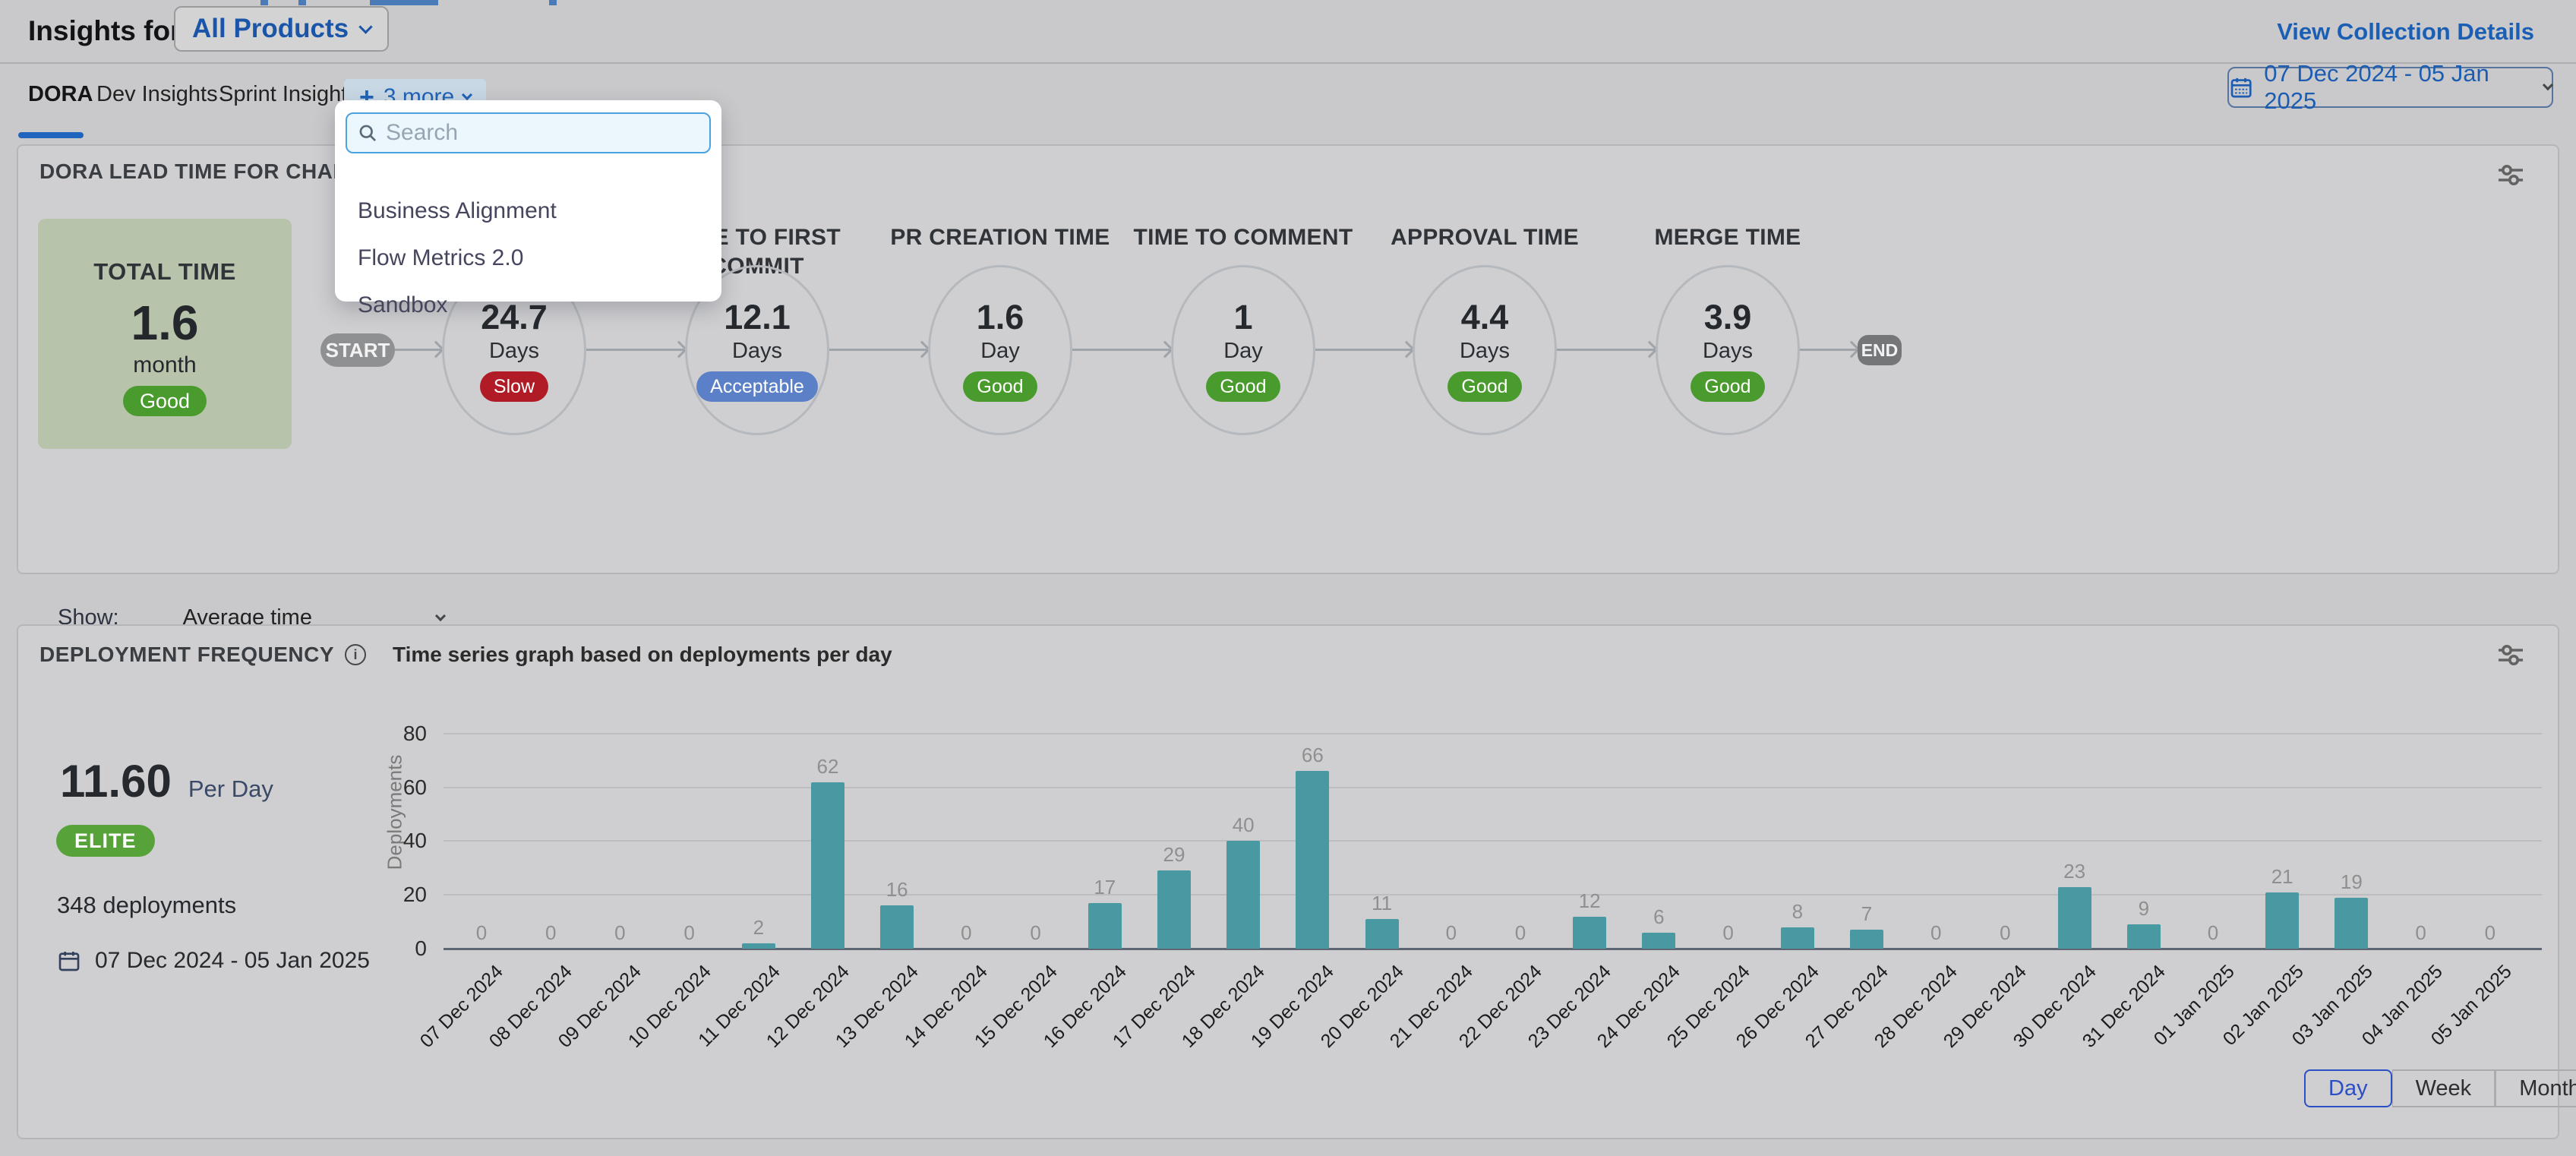 This screenshot has height=1156, width=2576. What do you see at coordinates (1313, 860) in the screenshot?
I see `bar-19-dec-2024` at bounding box center [1313, 860].